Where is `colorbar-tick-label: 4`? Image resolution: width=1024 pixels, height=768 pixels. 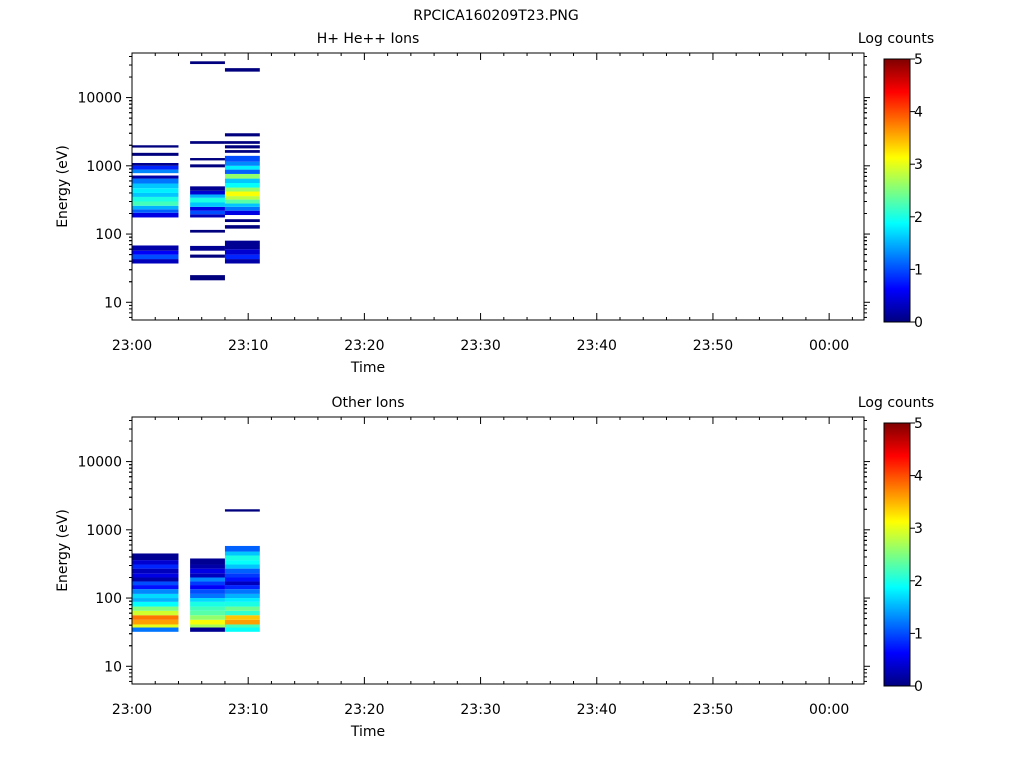 colorbar-tick-label: 4 is located at coordinates (918, 113).